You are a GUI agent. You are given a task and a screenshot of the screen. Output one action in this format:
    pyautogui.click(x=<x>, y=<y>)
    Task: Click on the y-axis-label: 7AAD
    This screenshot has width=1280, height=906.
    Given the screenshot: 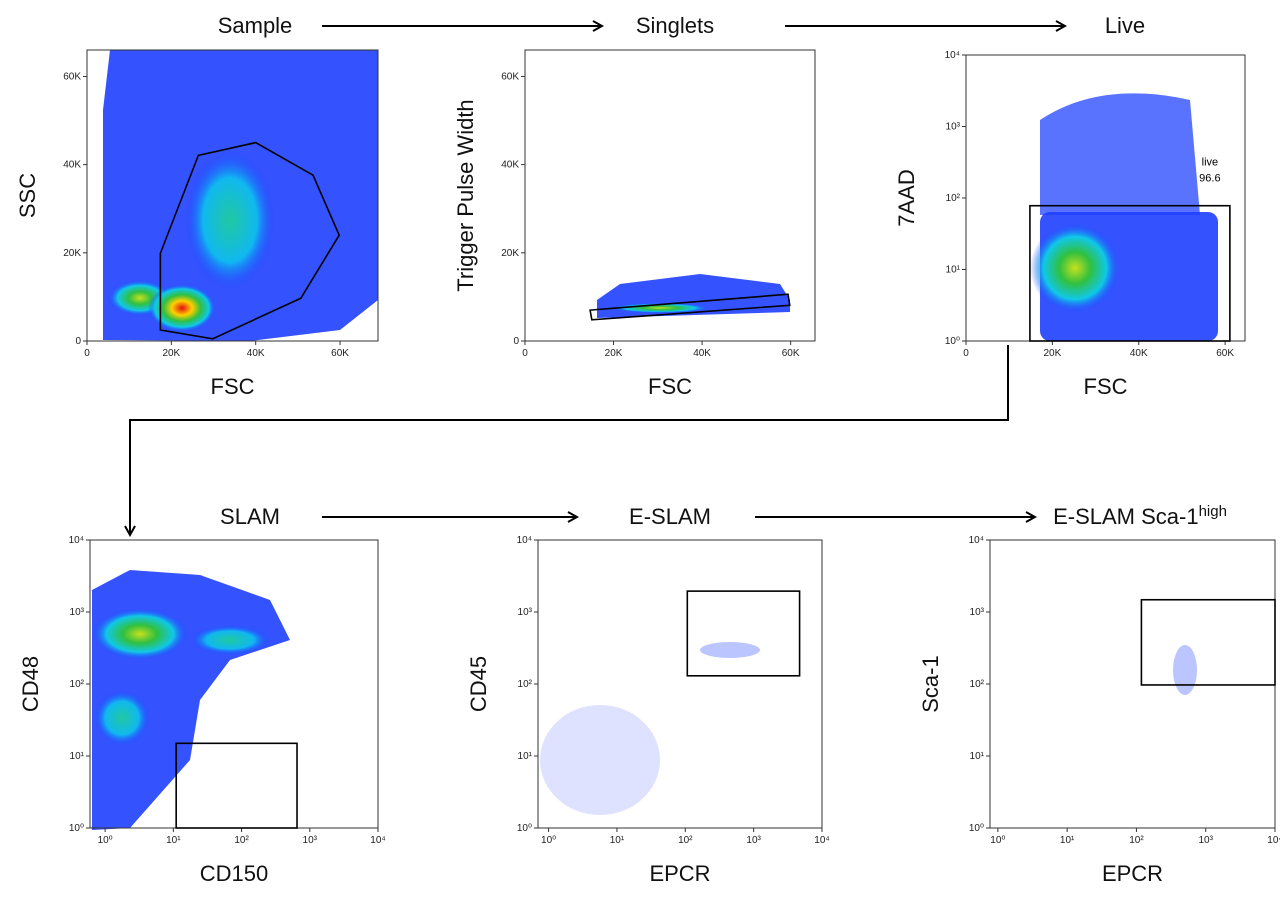 What is the action you would take?
    pyautogui.click(x=906, y=197)
    